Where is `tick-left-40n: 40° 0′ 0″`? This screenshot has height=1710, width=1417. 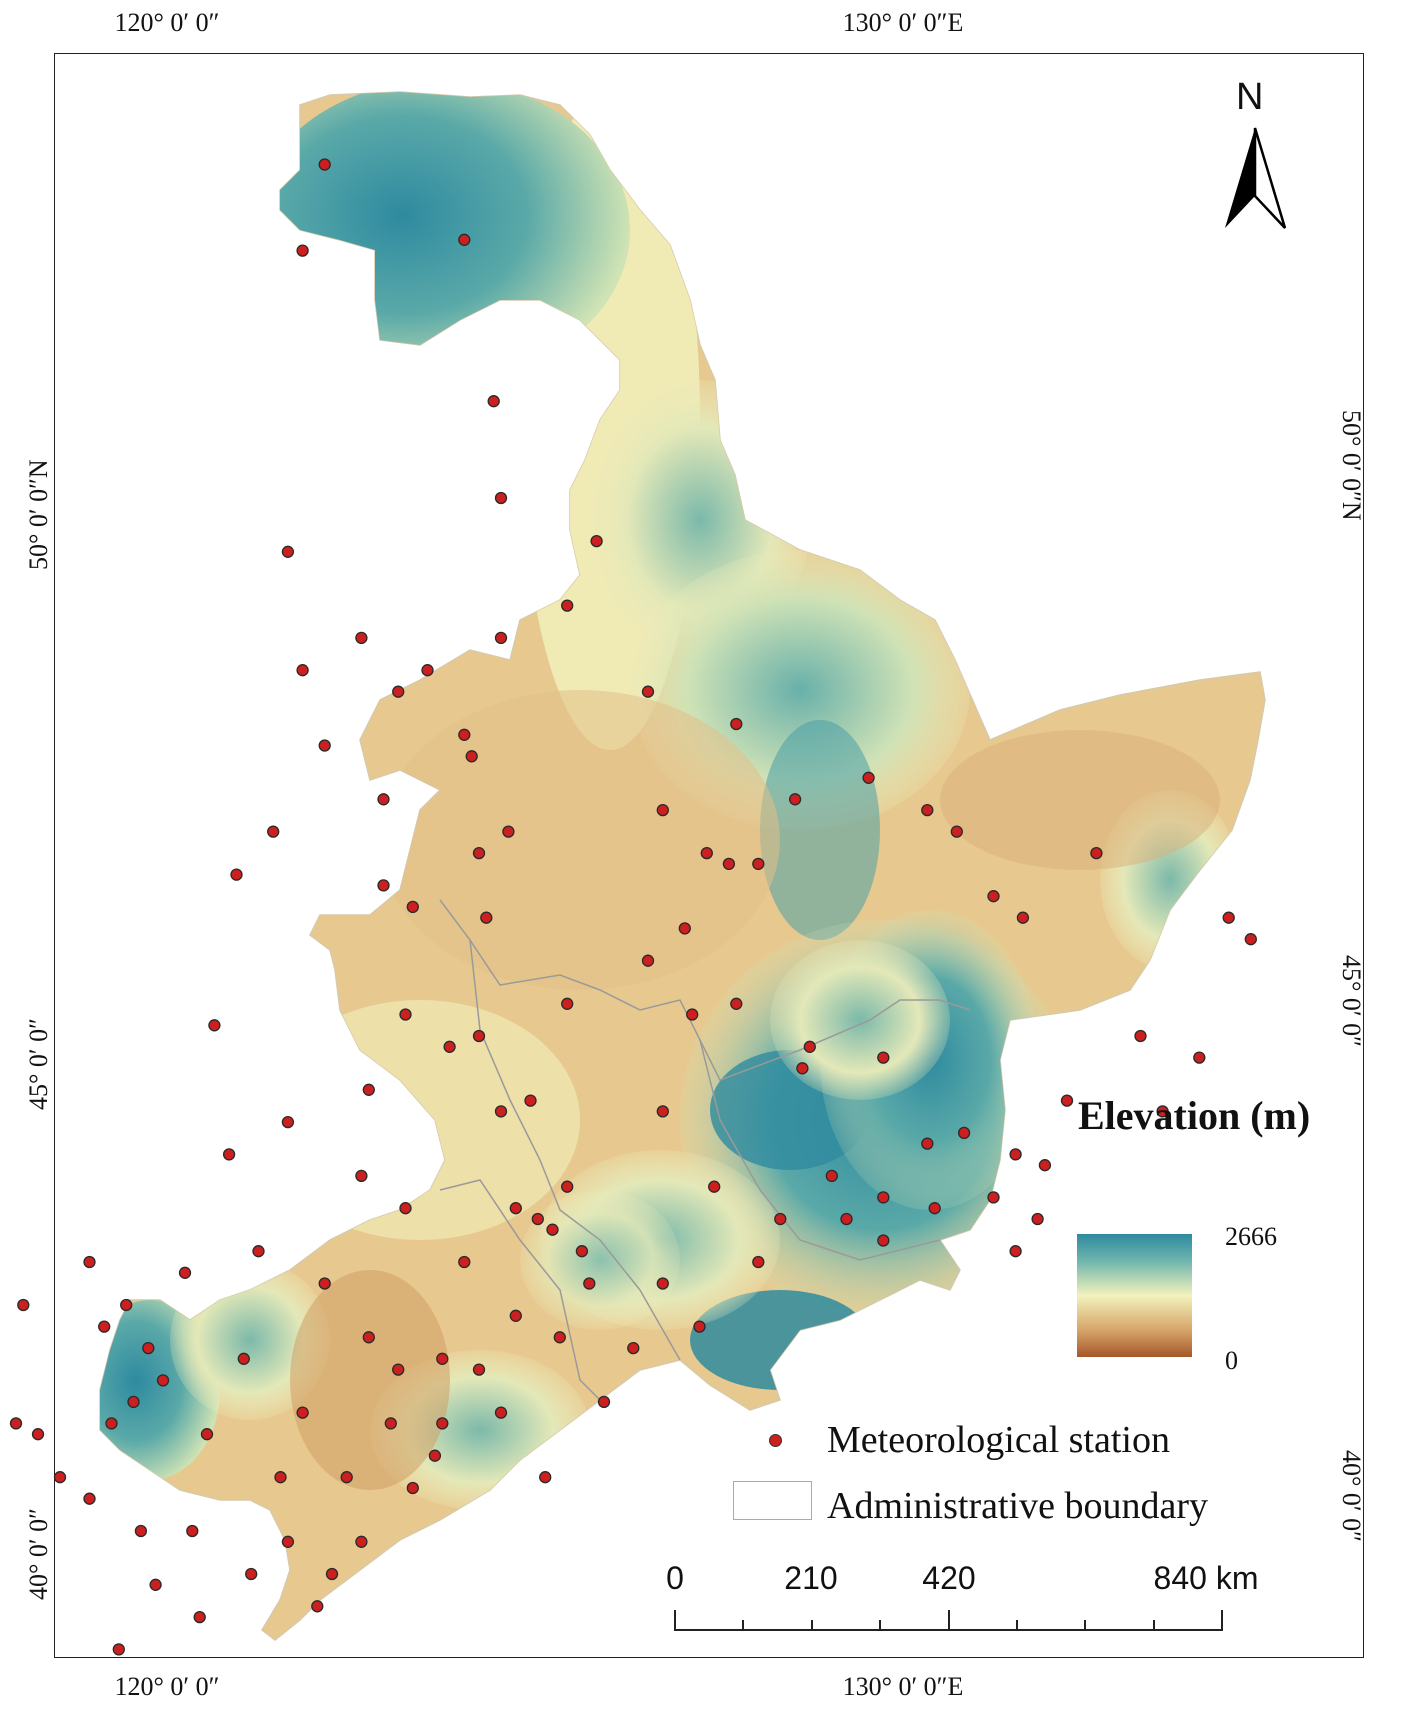 tick-left-40n: 40° 0′ 0″ is located at coordinates (38, 1554).